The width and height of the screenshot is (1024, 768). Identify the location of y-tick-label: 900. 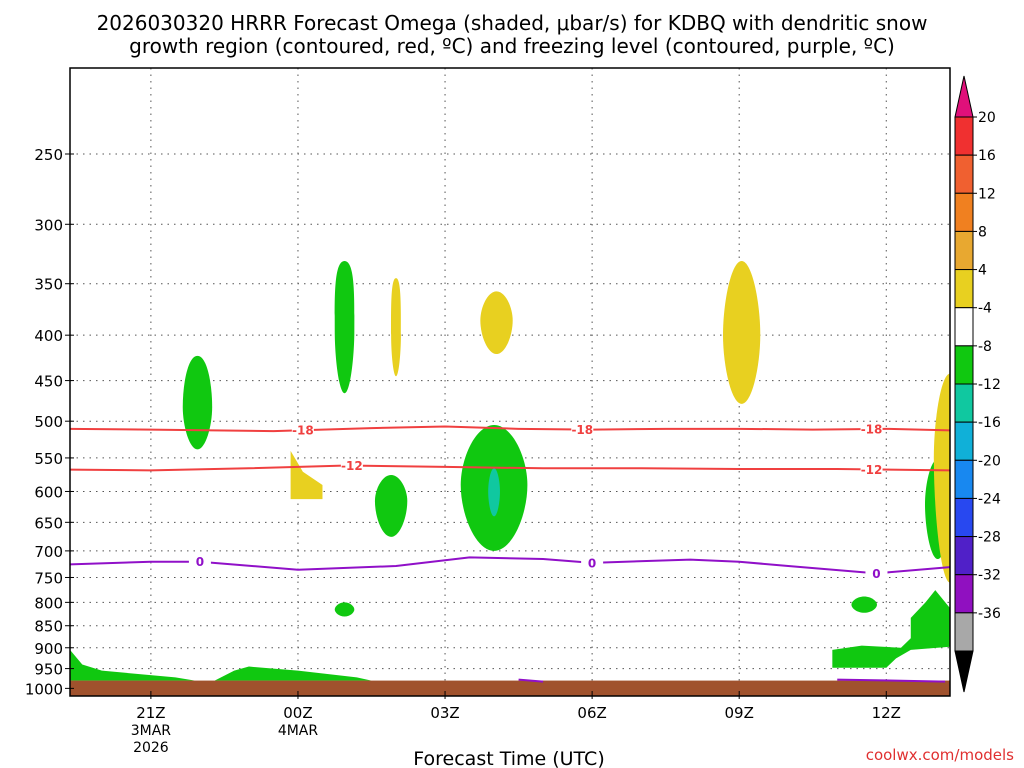
(48, 649).